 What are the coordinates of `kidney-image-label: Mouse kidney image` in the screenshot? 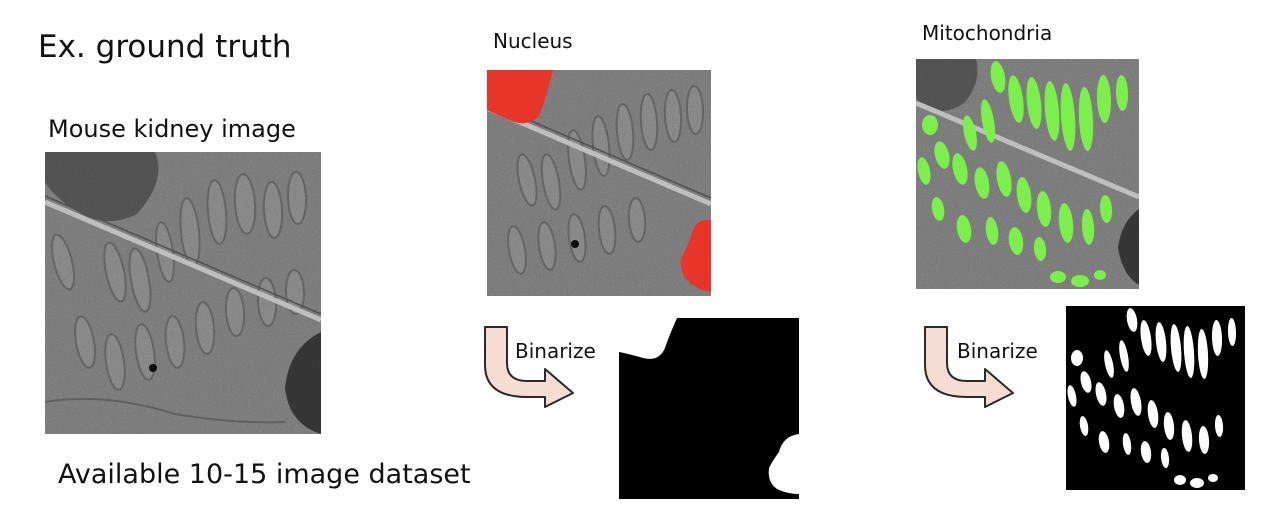 It's located at (172, 129).